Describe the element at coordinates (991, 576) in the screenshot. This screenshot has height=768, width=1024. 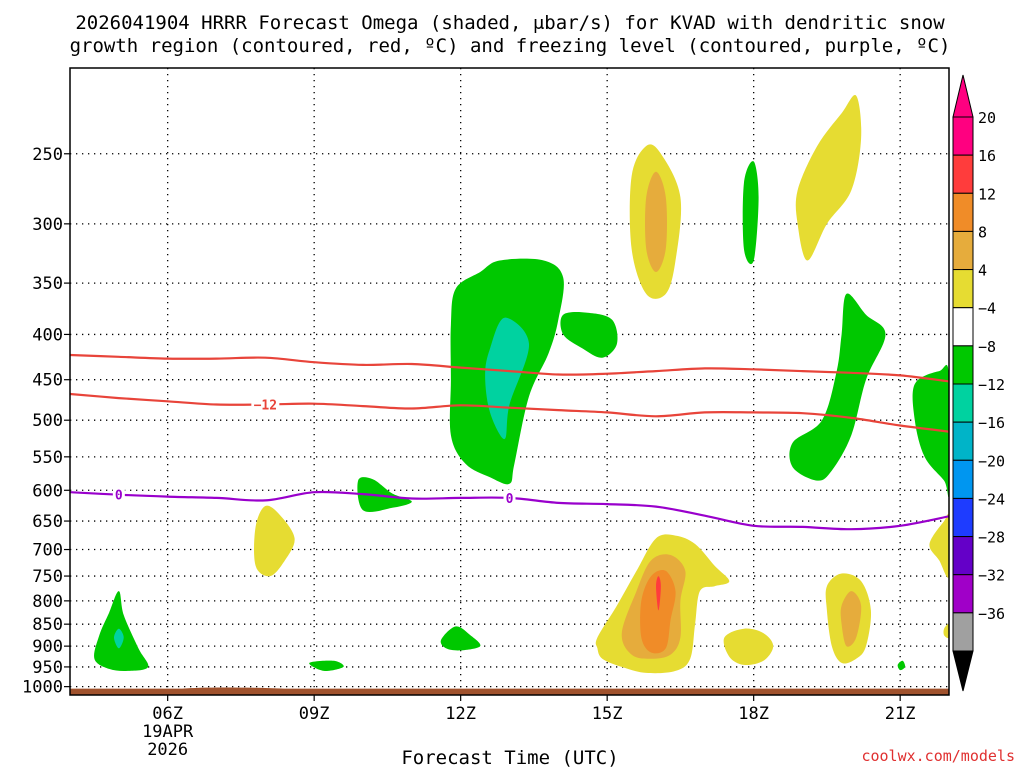
I see `colorbar-label-12: −32` at that location.